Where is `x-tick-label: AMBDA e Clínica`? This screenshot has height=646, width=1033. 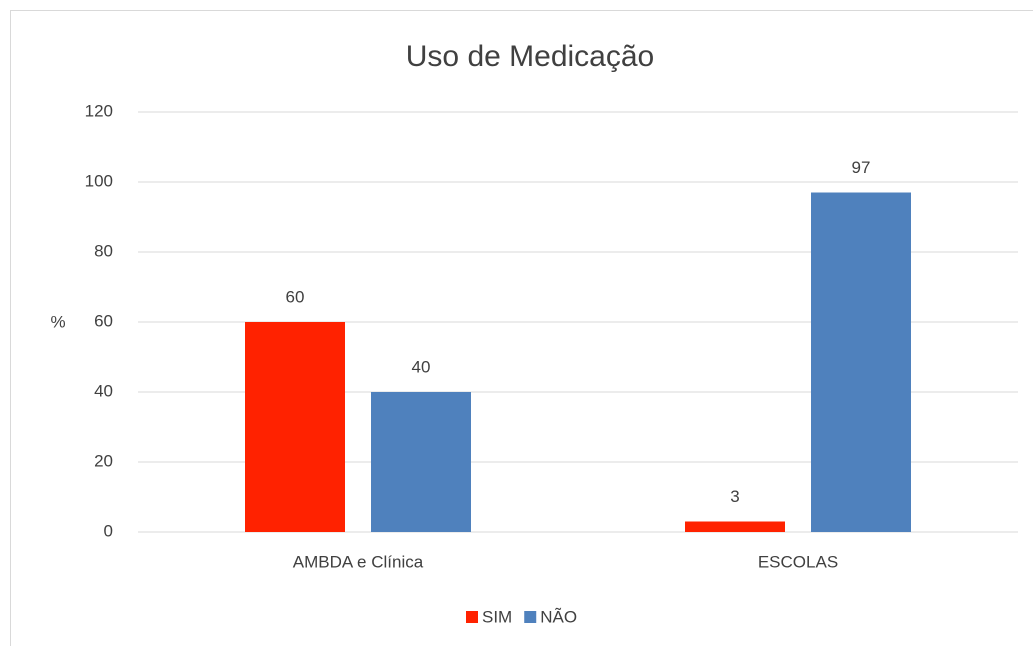 x-tick-label: AMBDA e Clínica is located at coordinates (358, 561).